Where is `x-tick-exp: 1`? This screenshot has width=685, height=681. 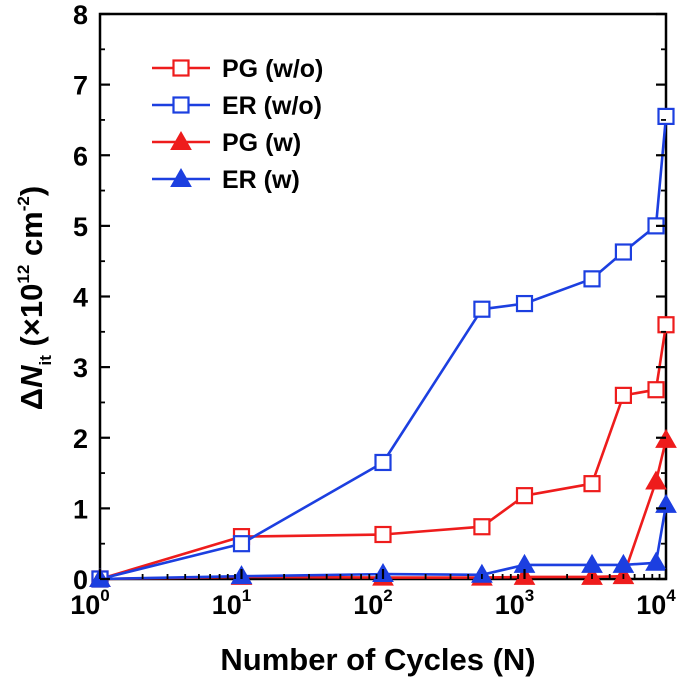 x-tick-exp: 1 is located at coordinates (246, 595).